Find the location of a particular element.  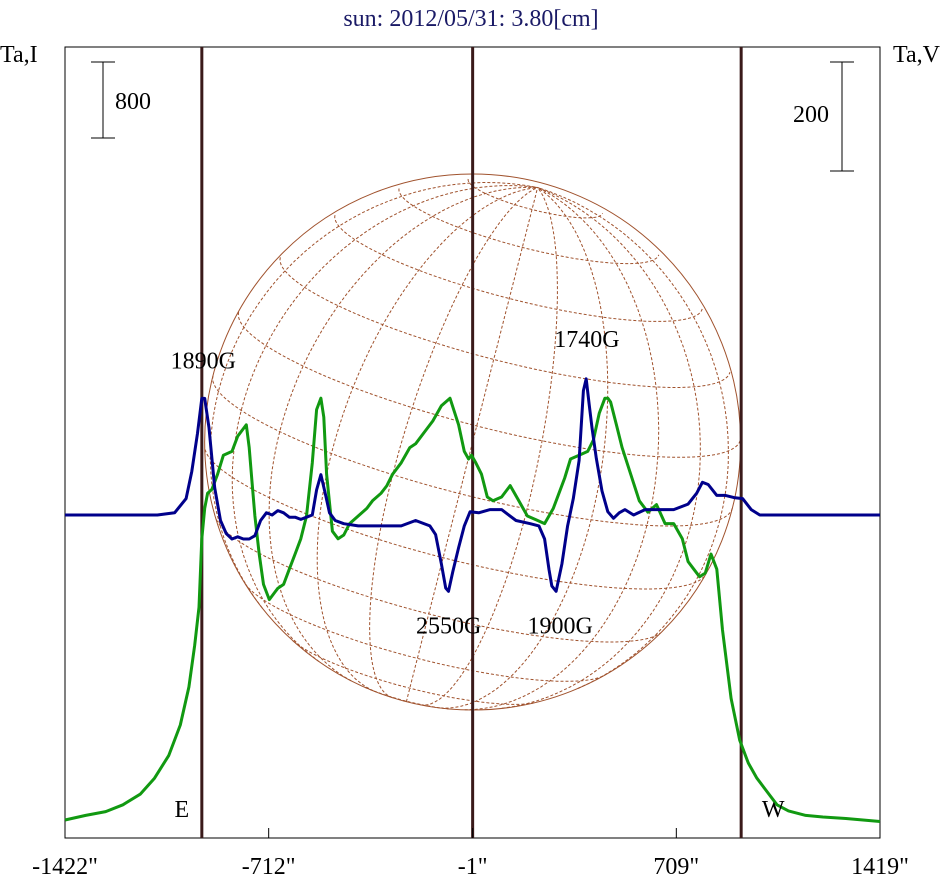

annotation-1740G: 1740G is located at coordinates (586, 340).